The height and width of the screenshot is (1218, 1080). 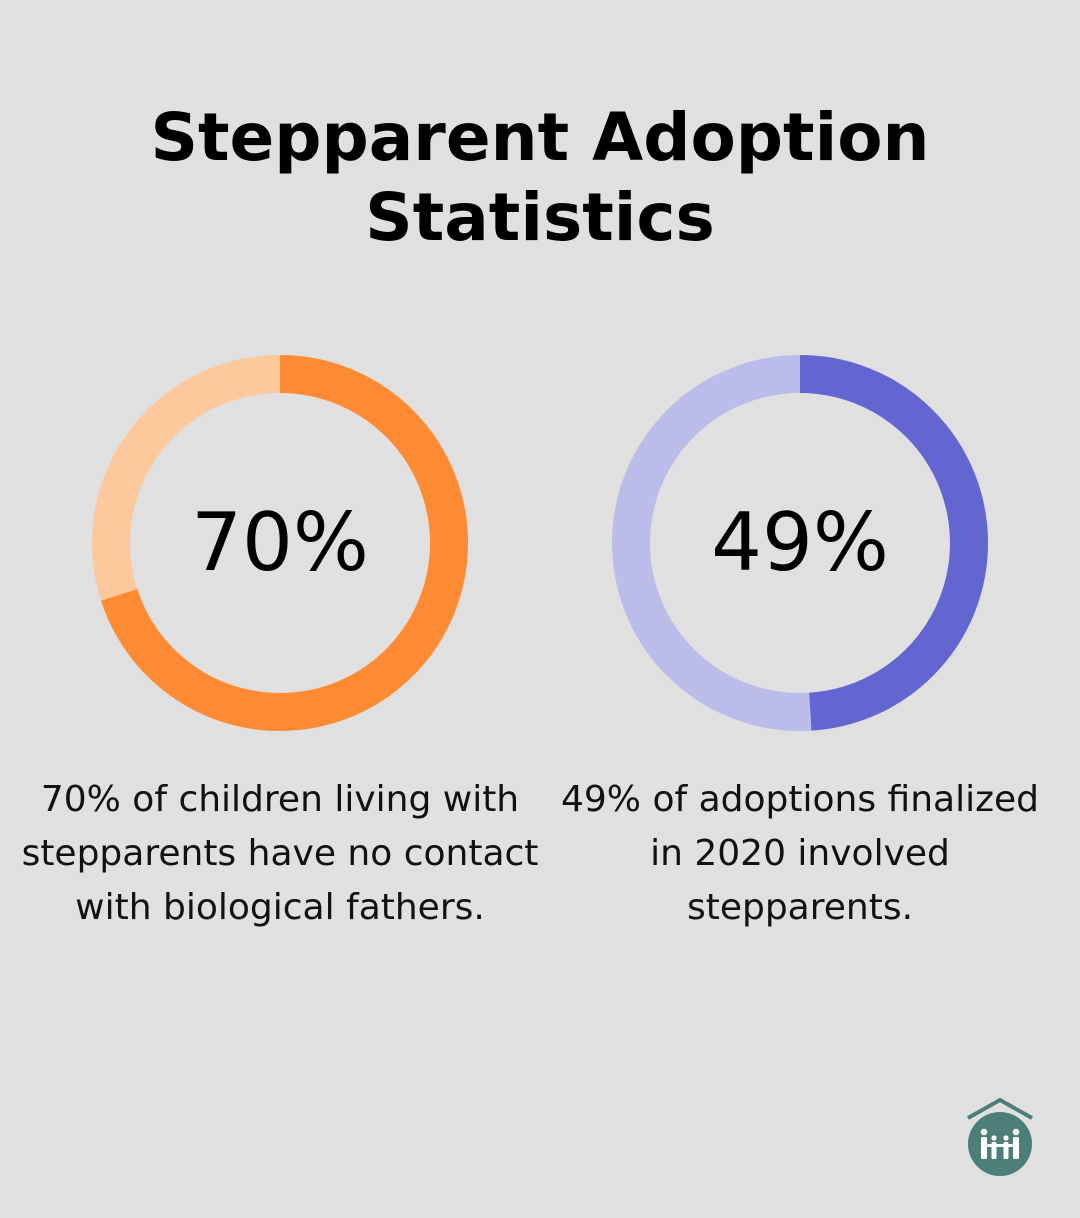 What do you see at coordinates (540, 217) in the screenshot?
I see `title-line-2: Statistics` at bounding box center [540, 217].